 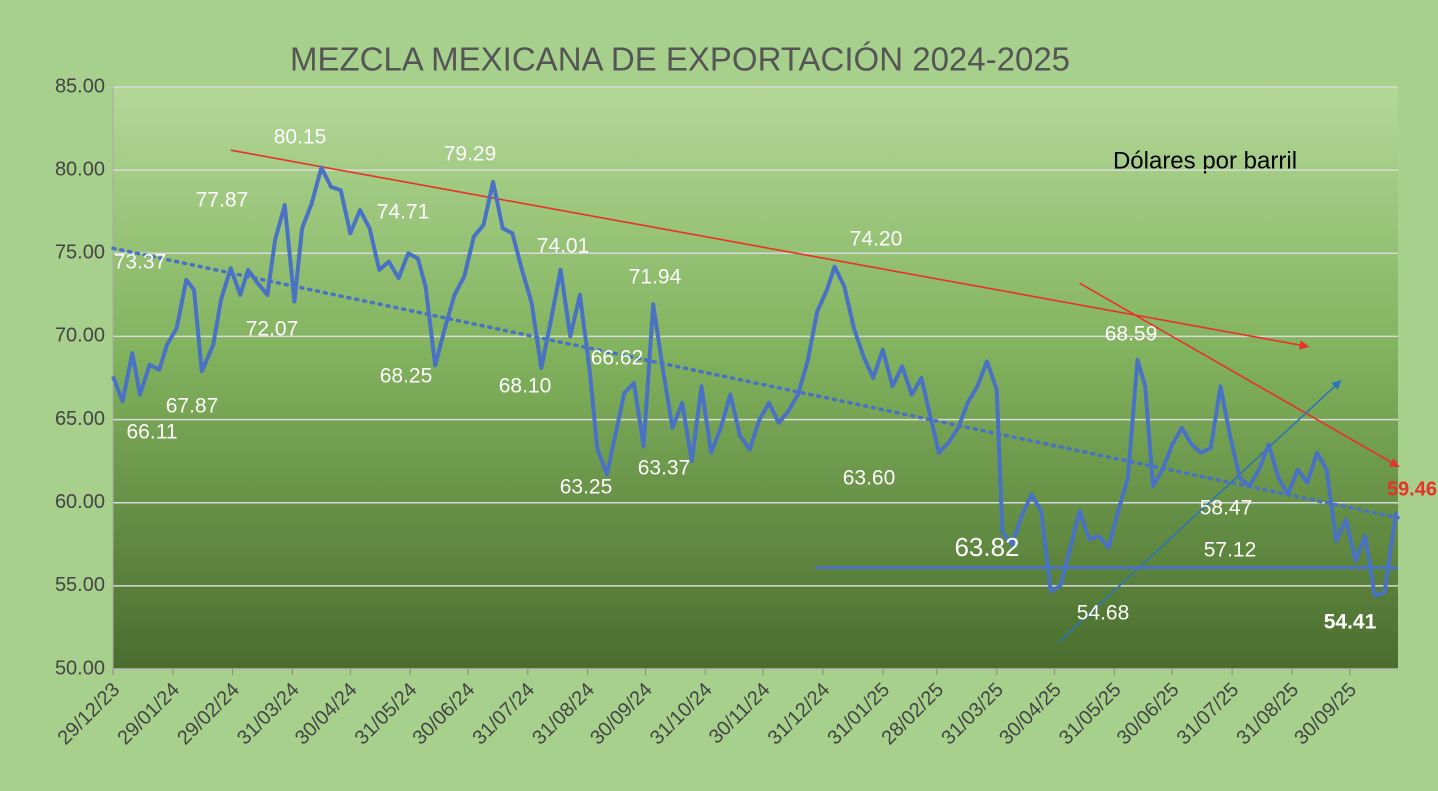 I want to click on y-tick-label: 85.00, so click(x=80, y=86).